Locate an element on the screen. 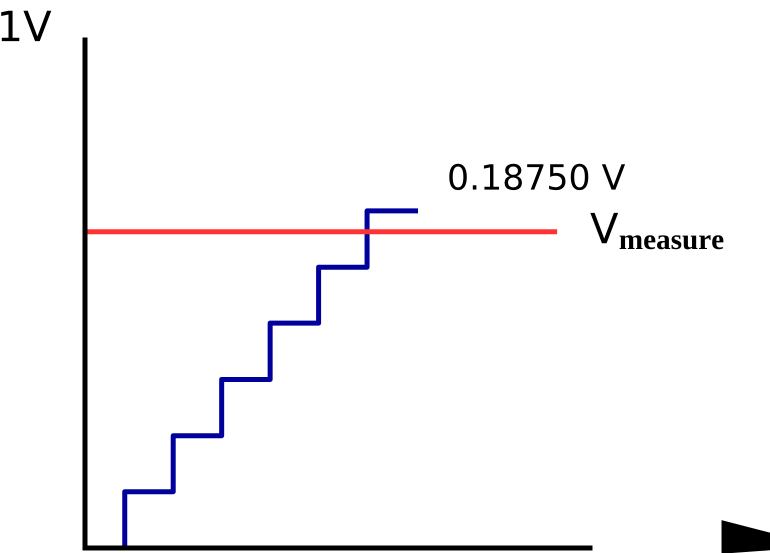 This screenshot has width=770, height=553. text: 0.18750 V is located at coordinates (537, 177).